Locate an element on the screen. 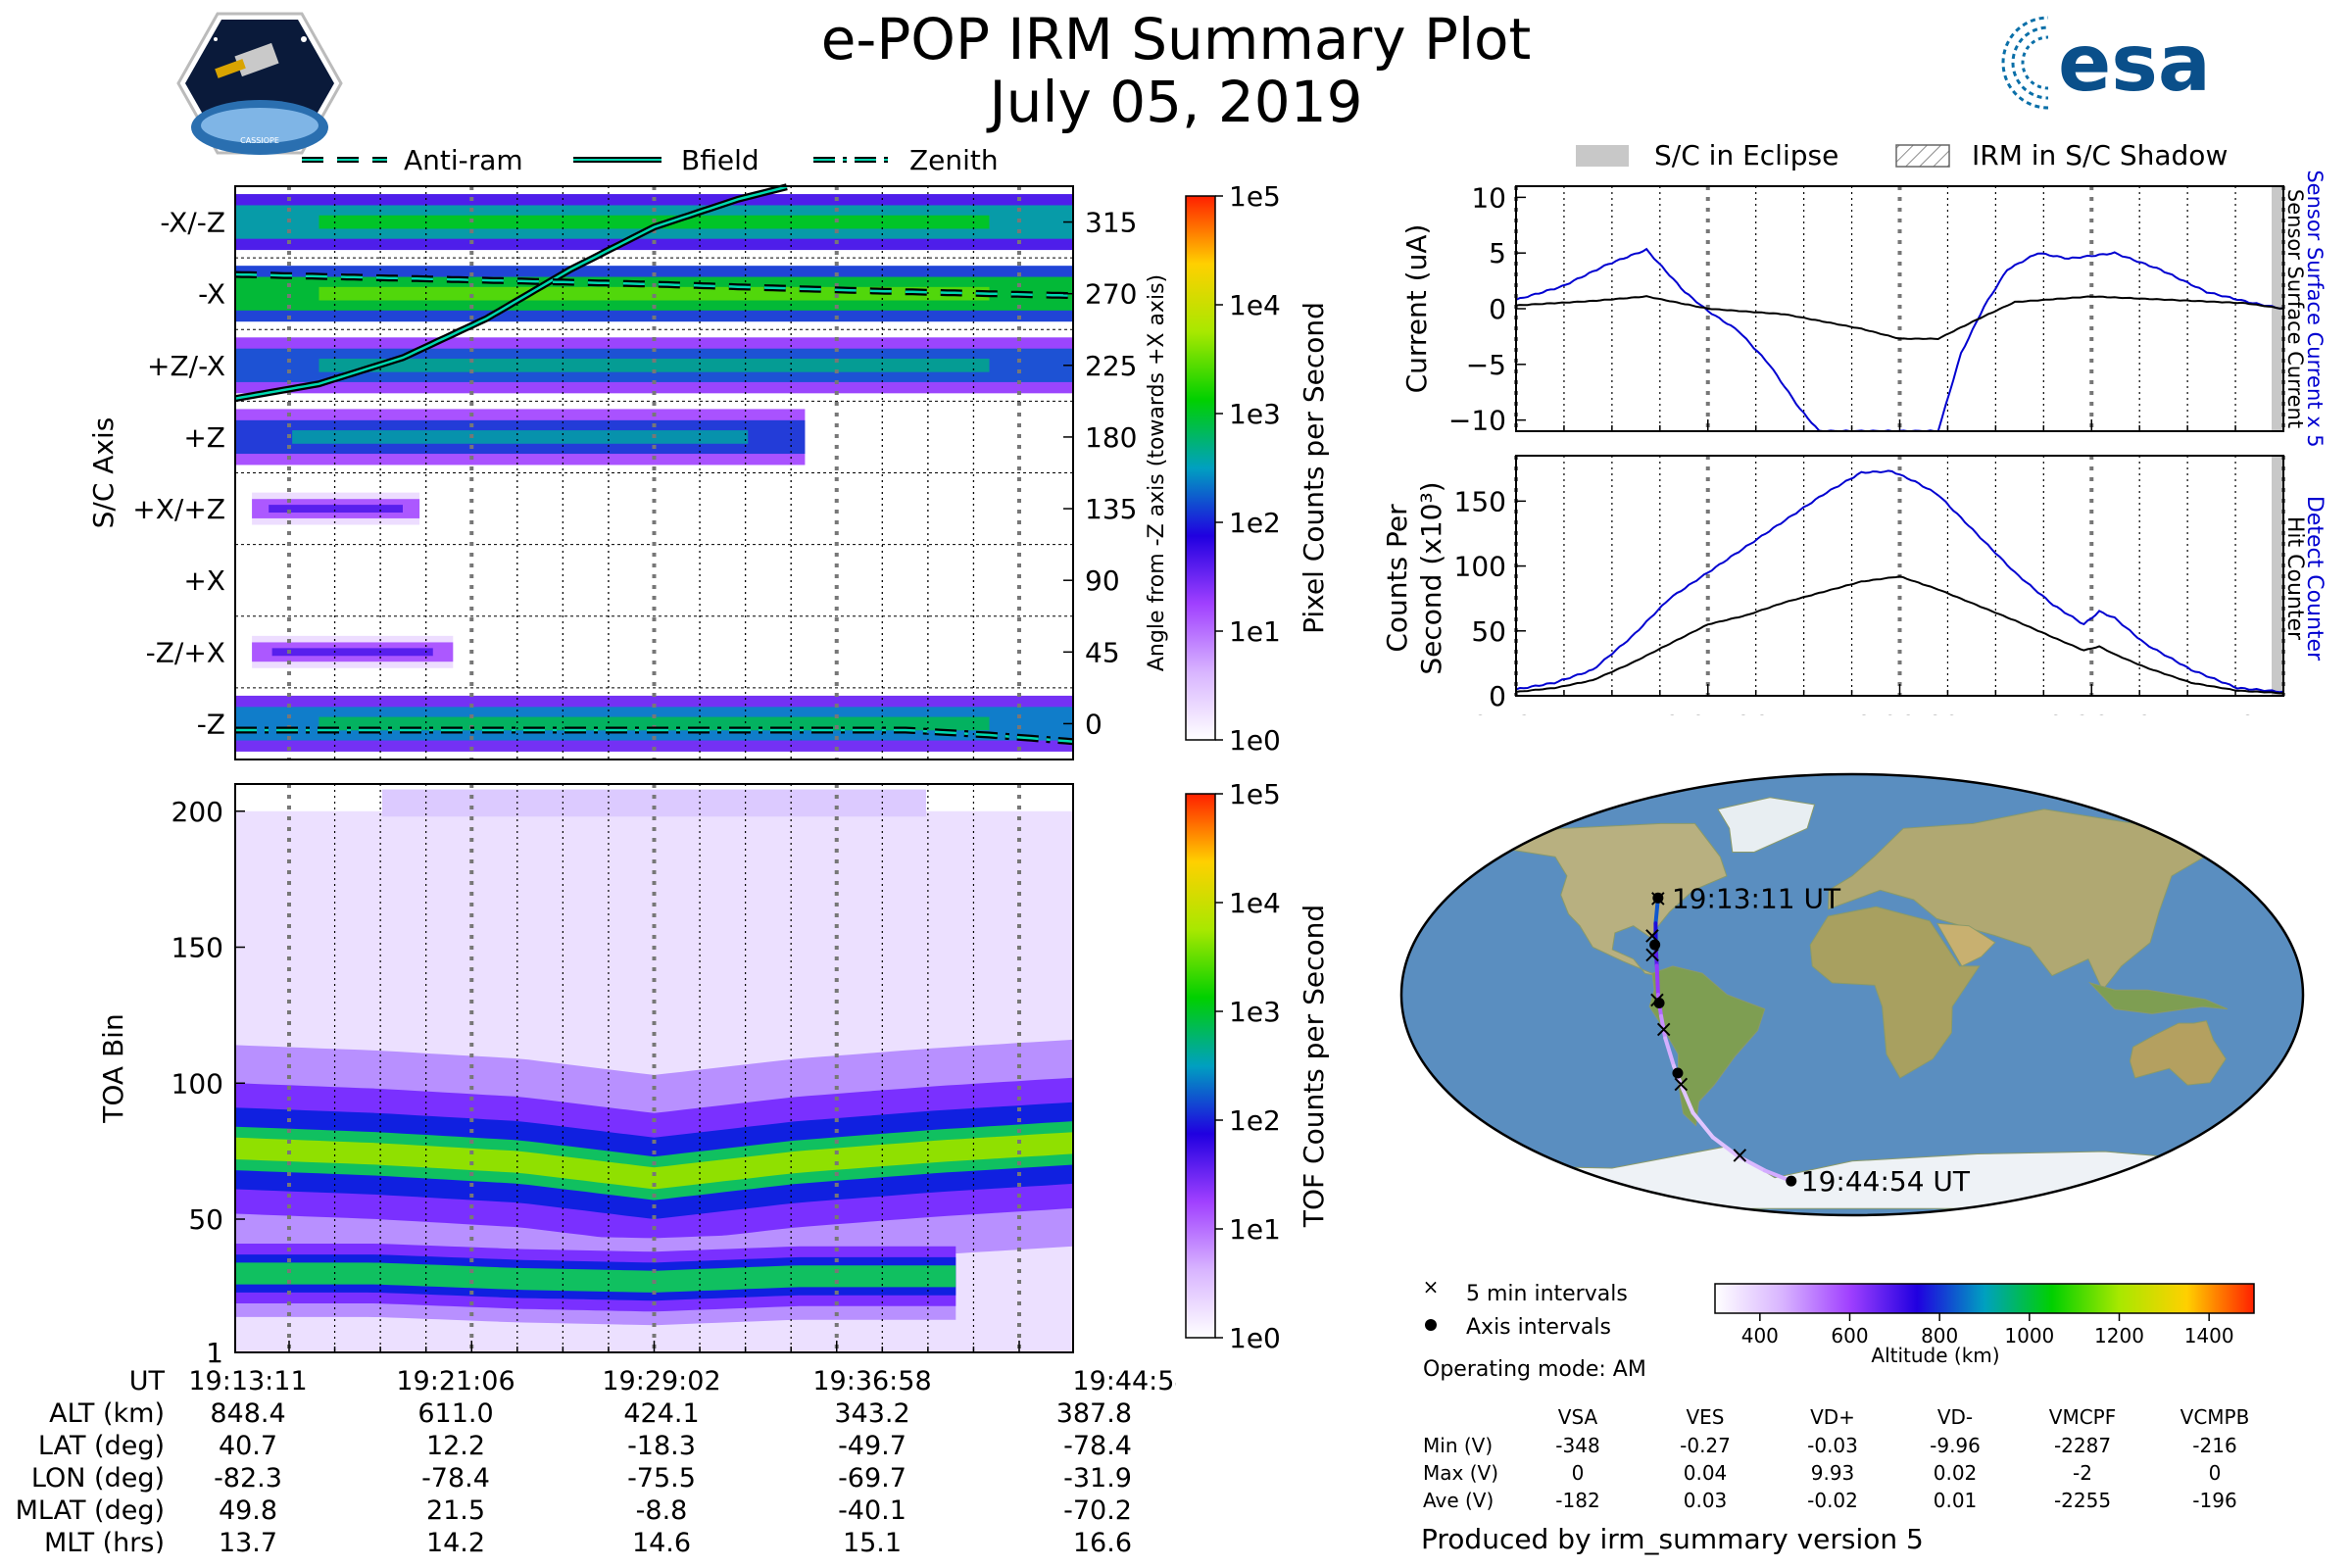 The width and height of the screenshot is (2352, 1568). stats-cell: 387.8 is located at coordinates (1094, 1413).